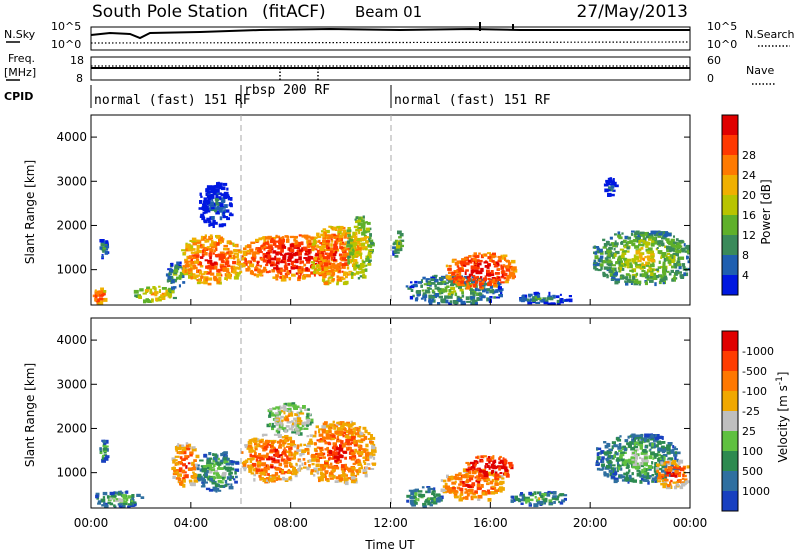 The height and width of the screenshot is (554, 800). I want to click on colorbar-frame, so click(730, 205).